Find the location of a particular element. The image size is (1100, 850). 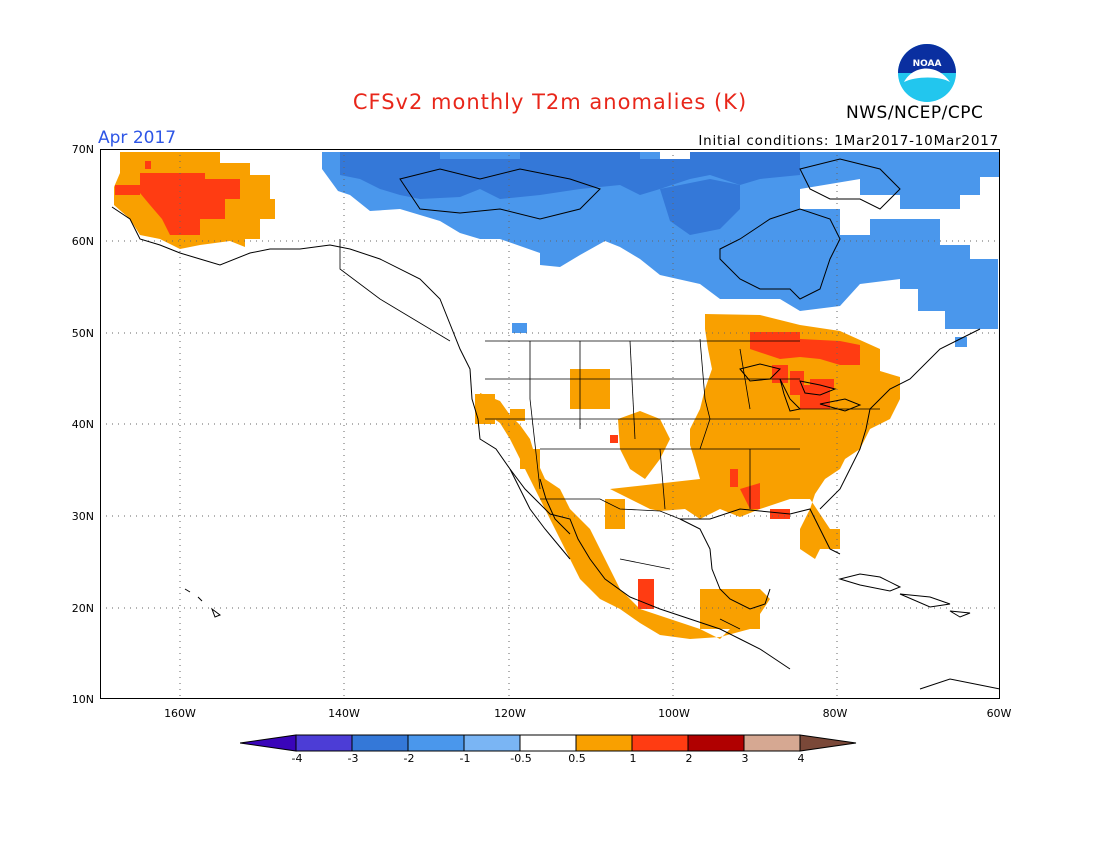

lon-label: 60W is located at coordinates (999, 713).